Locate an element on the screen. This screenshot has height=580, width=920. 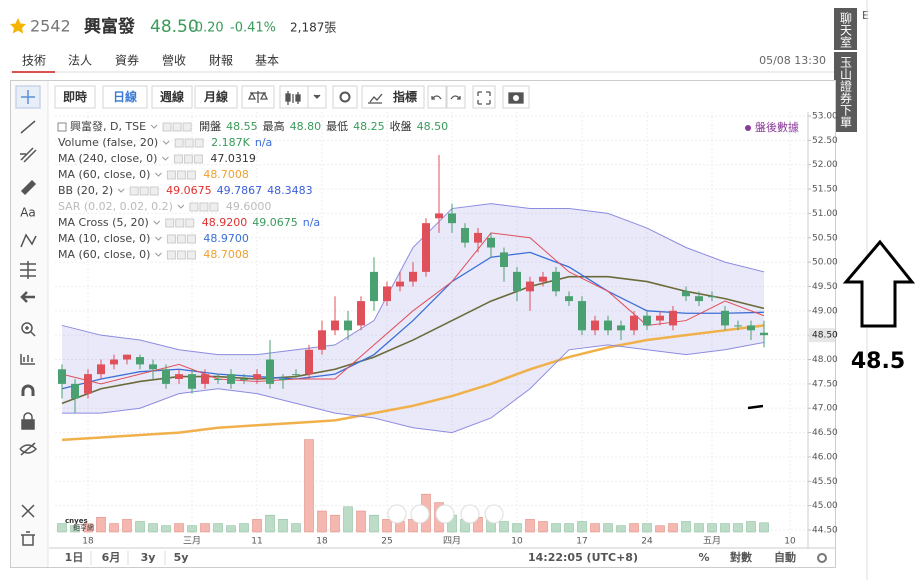
brush-tool is located at coordinates (28, 187).